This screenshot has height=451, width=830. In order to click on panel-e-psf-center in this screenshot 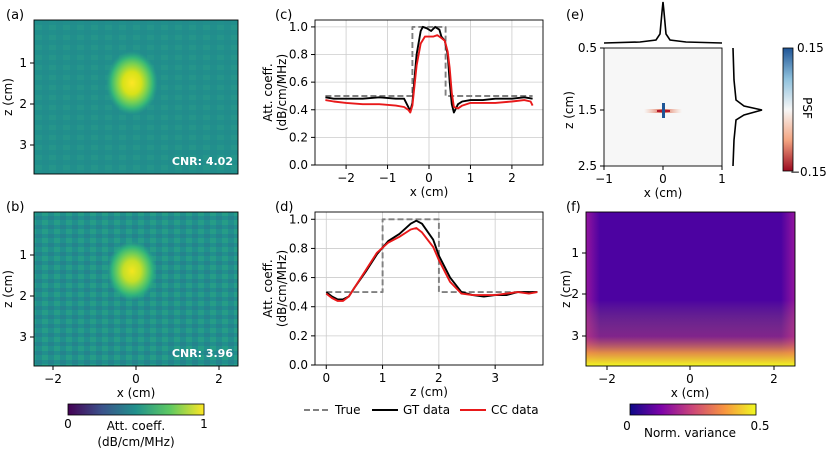, I will do `click(663, 111)`.